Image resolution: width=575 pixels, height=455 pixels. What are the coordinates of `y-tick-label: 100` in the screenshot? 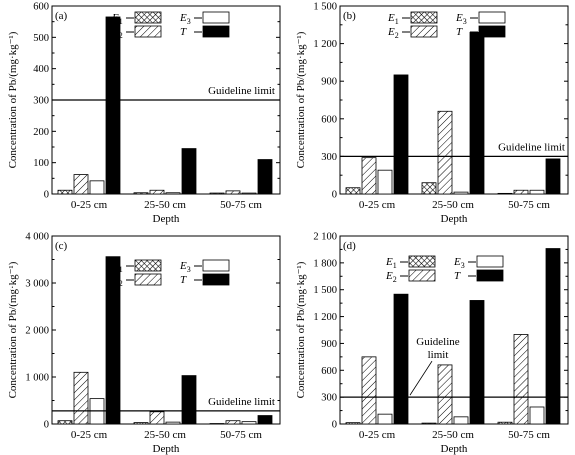 It's located at (41, 163).